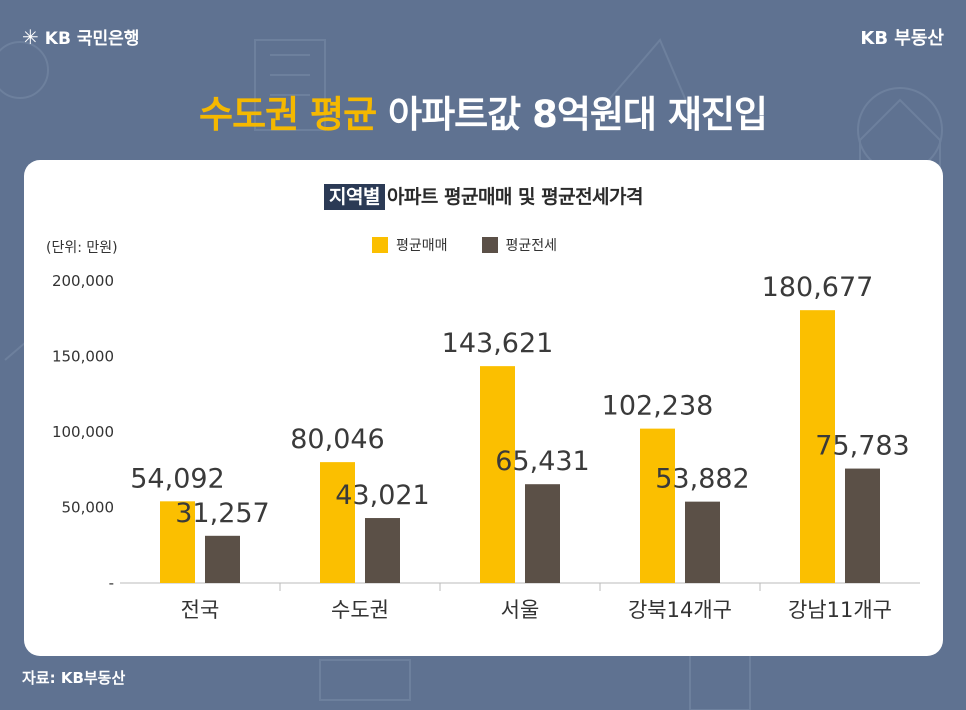 The image size is (966, 710). What do you see at coordinates (542, 461) in the screenshot?
I see `data-label-jeonse: 65,431` at bounding box center [542, 461].